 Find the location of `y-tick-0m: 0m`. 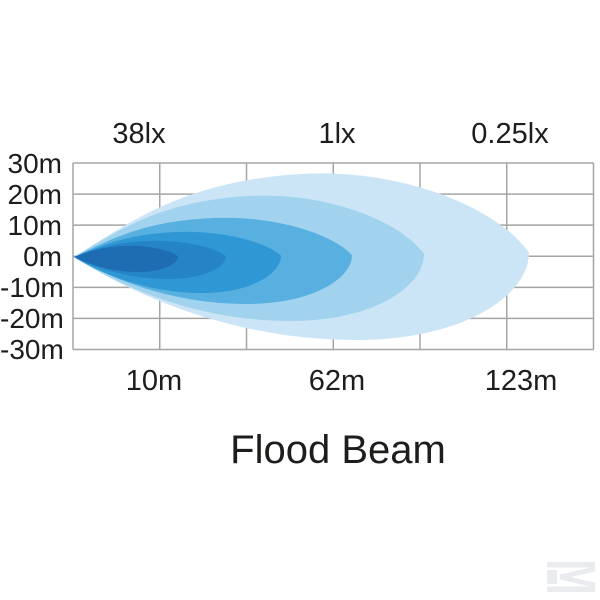

y-tick-0m: 0m is located at coordinates (42, 256).